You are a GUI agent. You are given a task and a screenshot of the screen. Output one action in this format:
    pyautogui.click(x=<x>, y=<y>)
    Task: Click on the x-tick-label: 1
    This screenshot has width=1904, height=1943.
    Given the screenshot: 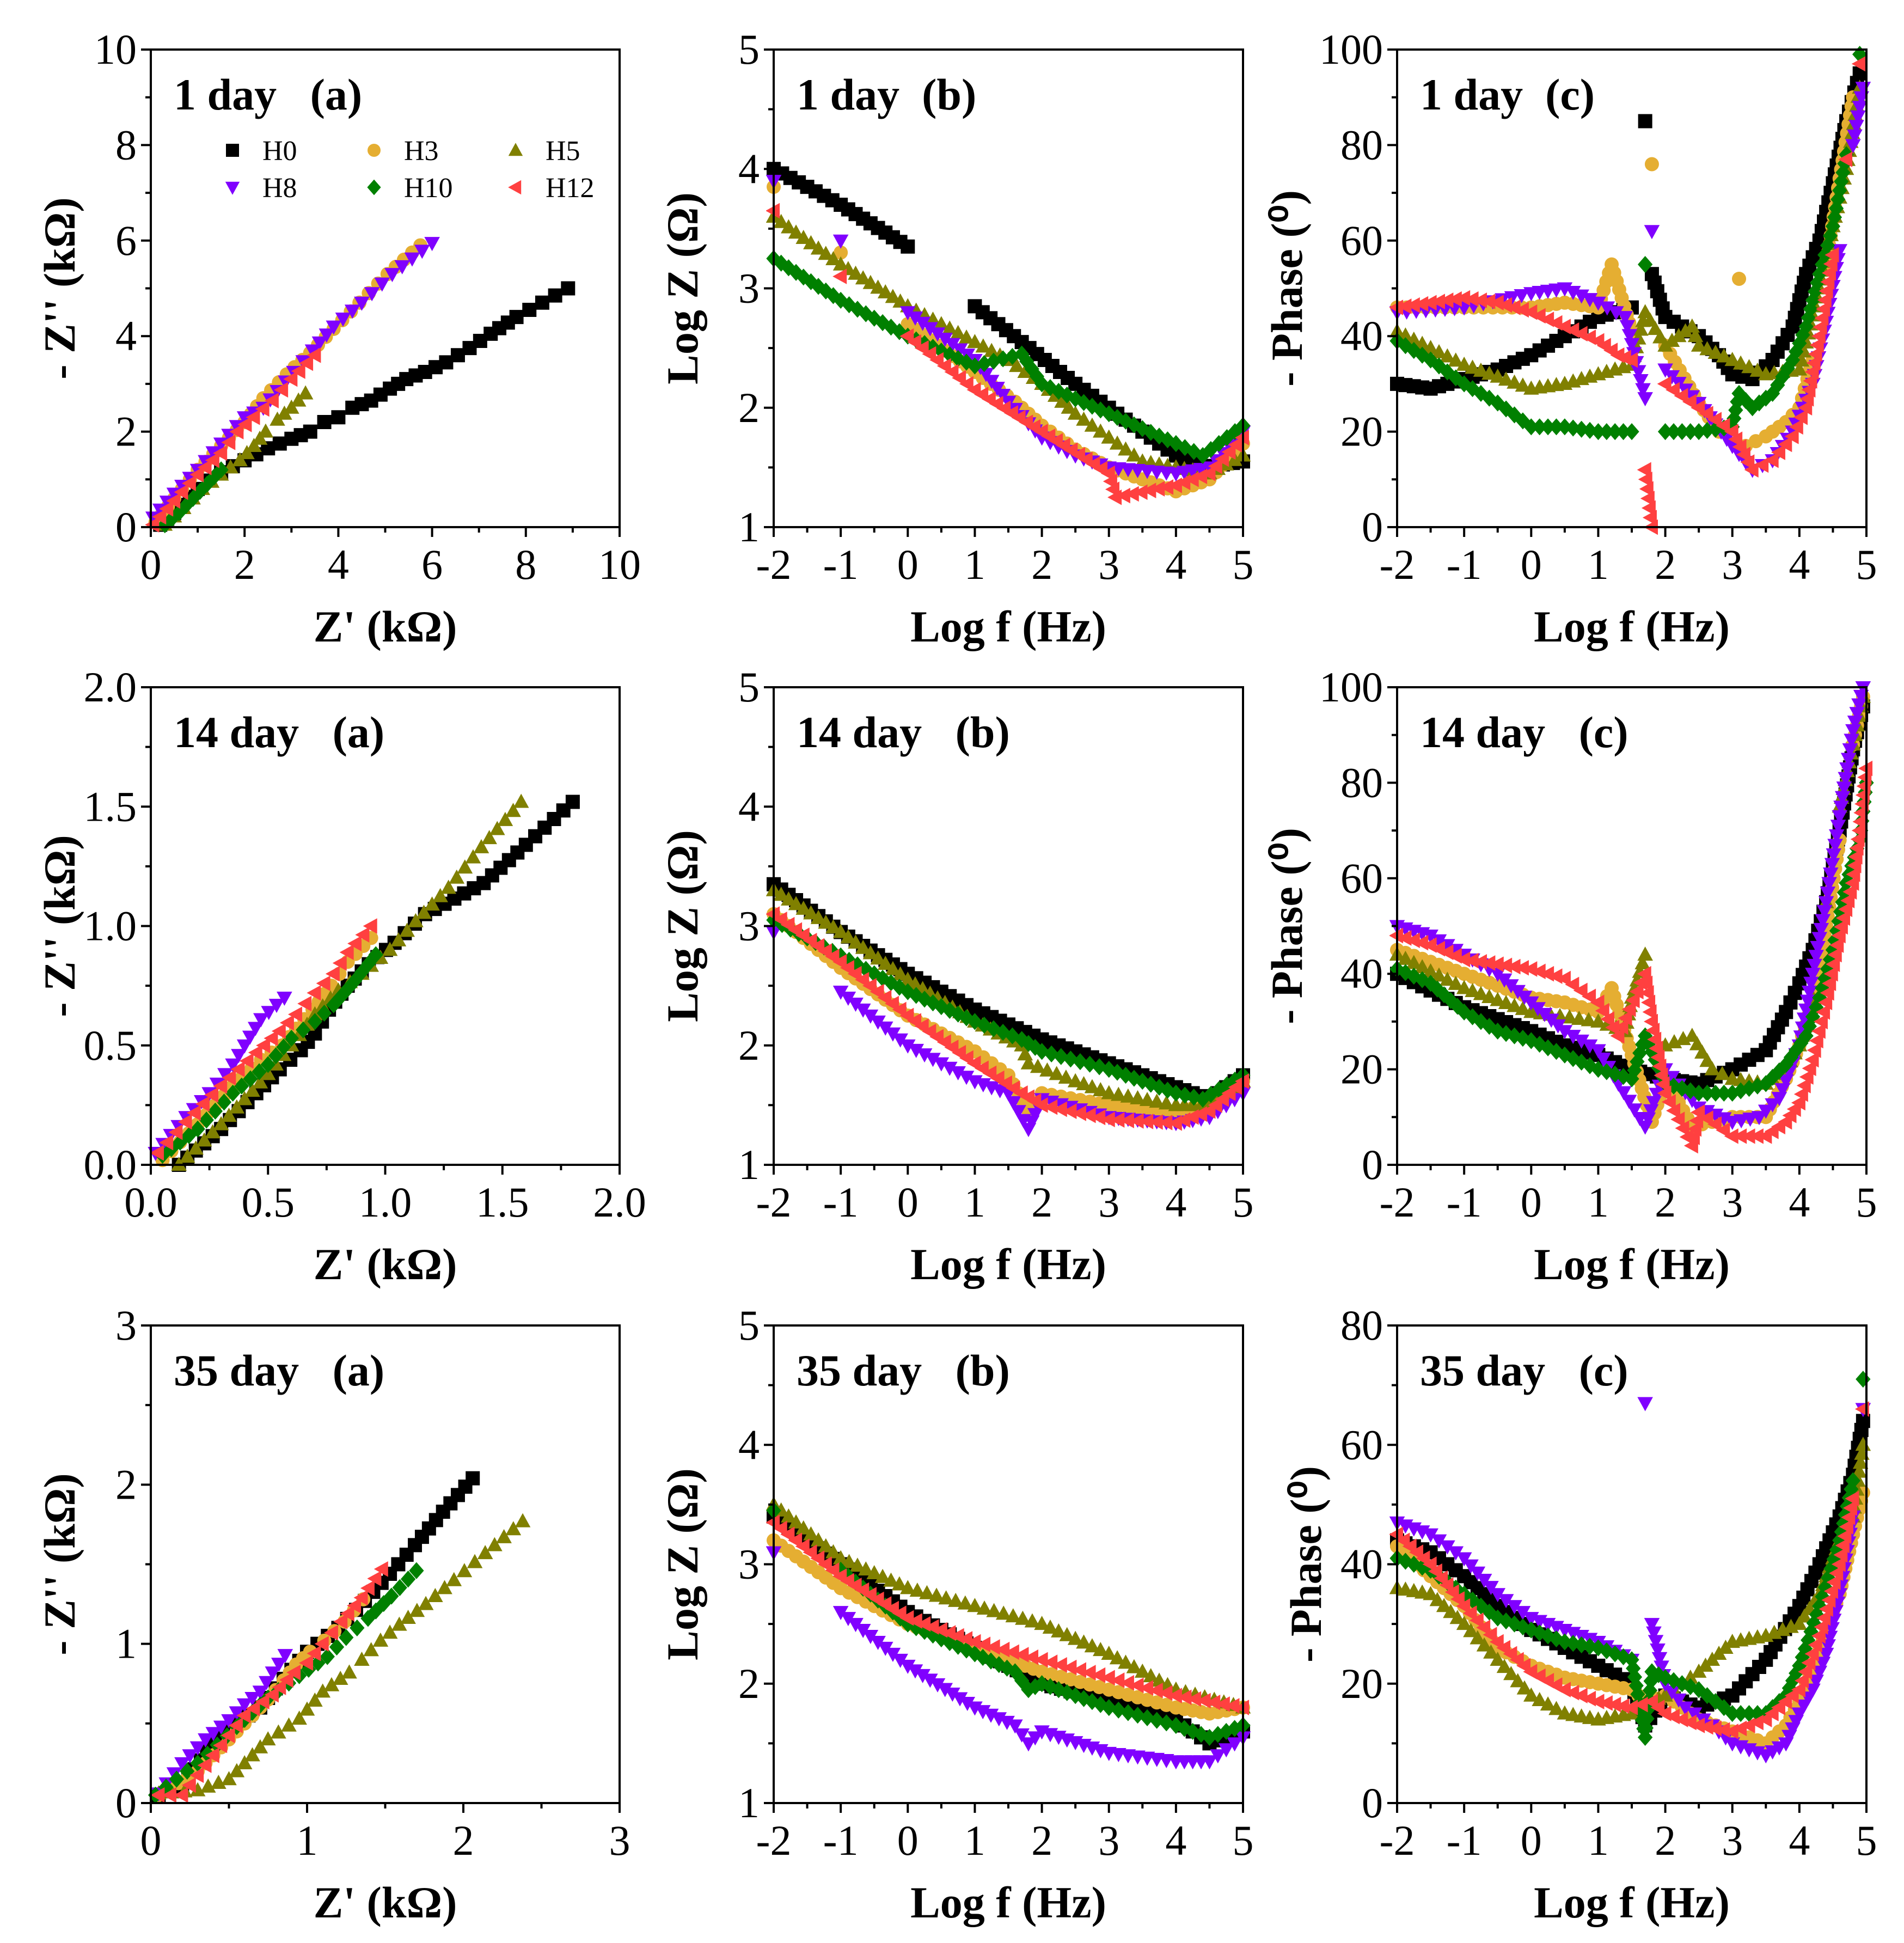 What is the action you would take?
    pyautogui.click(x=974, y=564)
    